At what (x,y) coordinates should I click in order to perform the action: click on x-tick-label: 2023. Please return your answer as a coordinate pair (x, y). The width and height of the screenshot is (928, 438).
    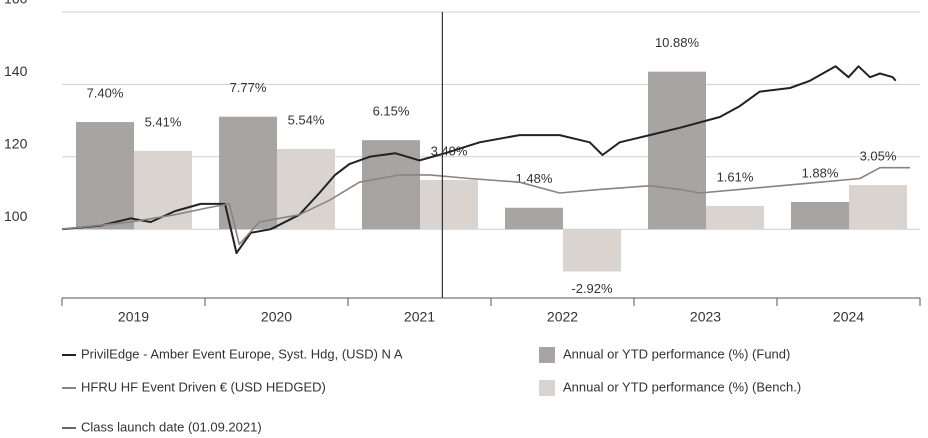
    Looking at the image, I should click on (705, 317).